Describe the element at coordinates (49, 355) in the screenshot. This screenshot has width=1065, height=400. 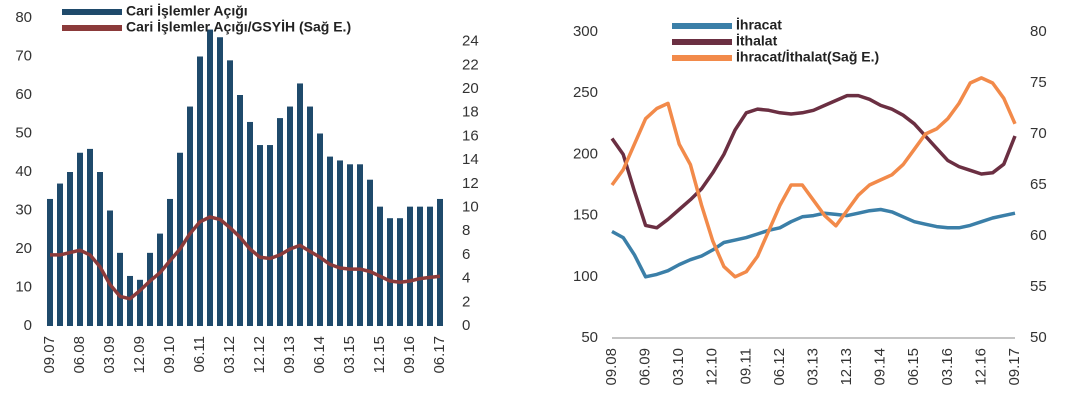
I see `x-tick-label: 09.07` at that location.